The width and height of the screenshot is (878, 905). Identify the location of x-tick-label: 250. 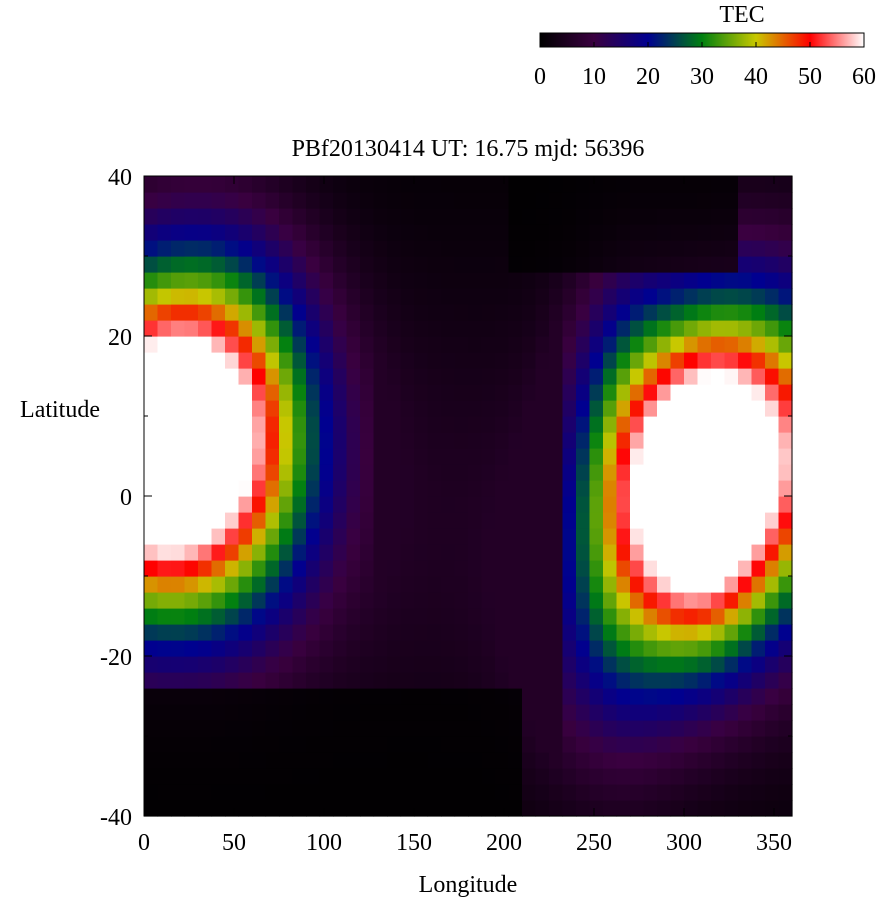
(594, 843).